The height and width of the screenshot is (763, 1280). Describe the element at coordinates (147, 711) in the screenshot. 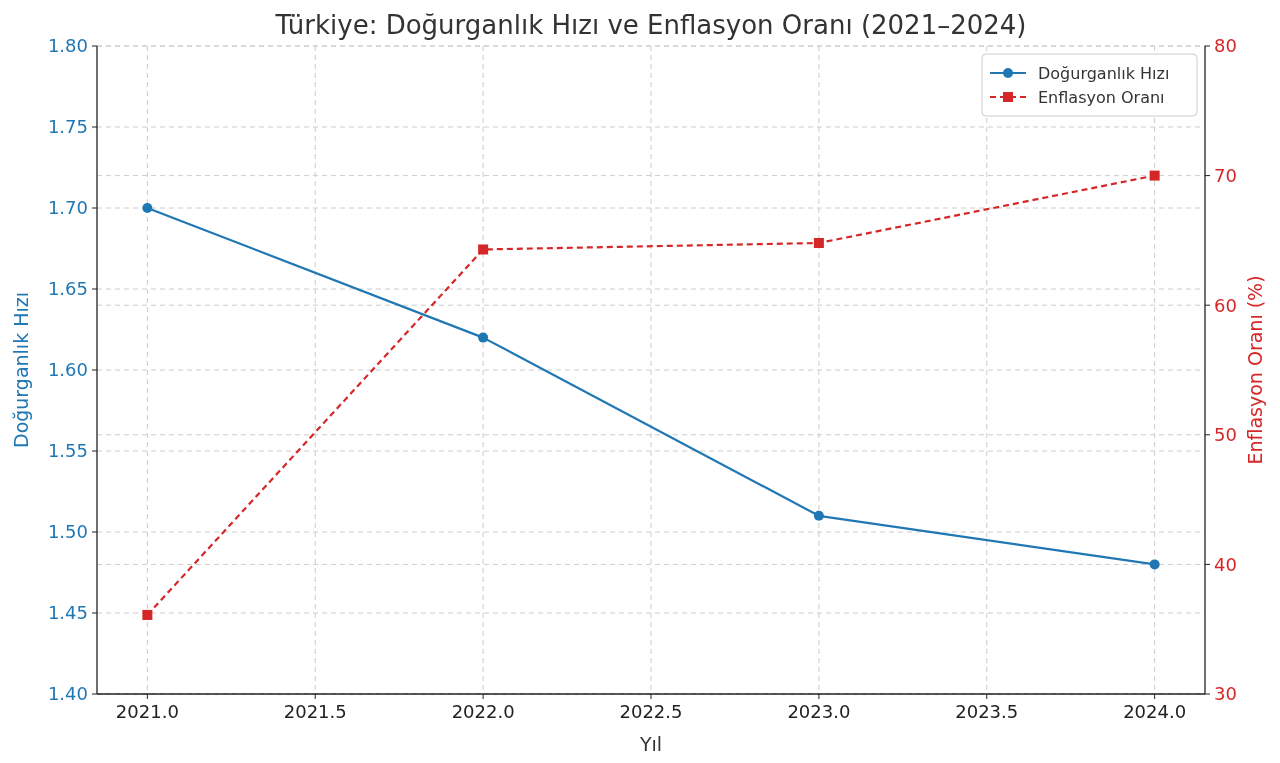

I see `x-tick-label: 2021.0` at that location.